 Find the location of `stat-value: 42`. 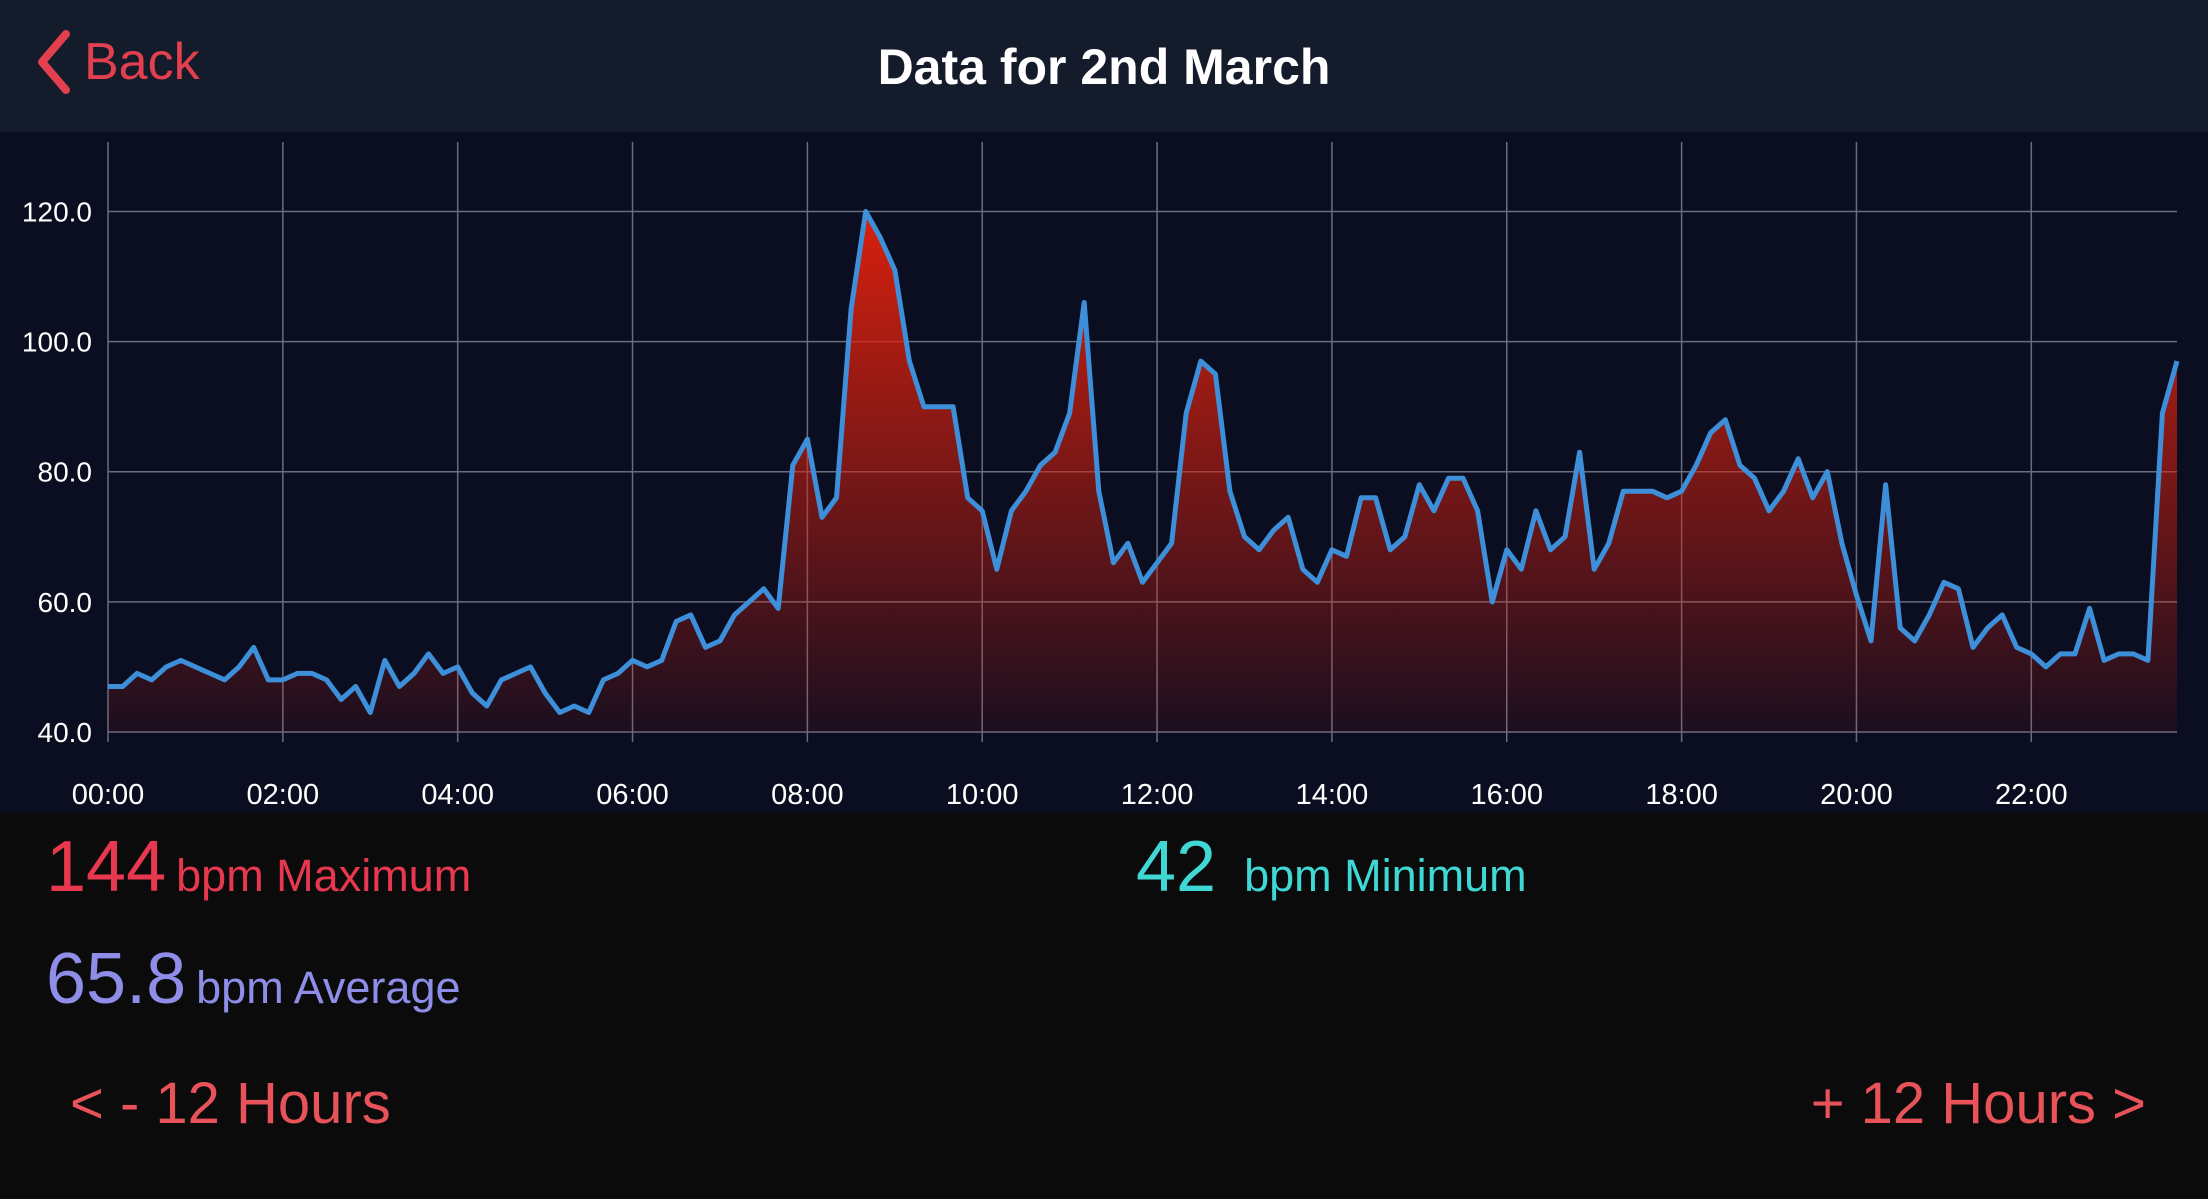

stat-value: 42 is located at coordinates (1176, 867).